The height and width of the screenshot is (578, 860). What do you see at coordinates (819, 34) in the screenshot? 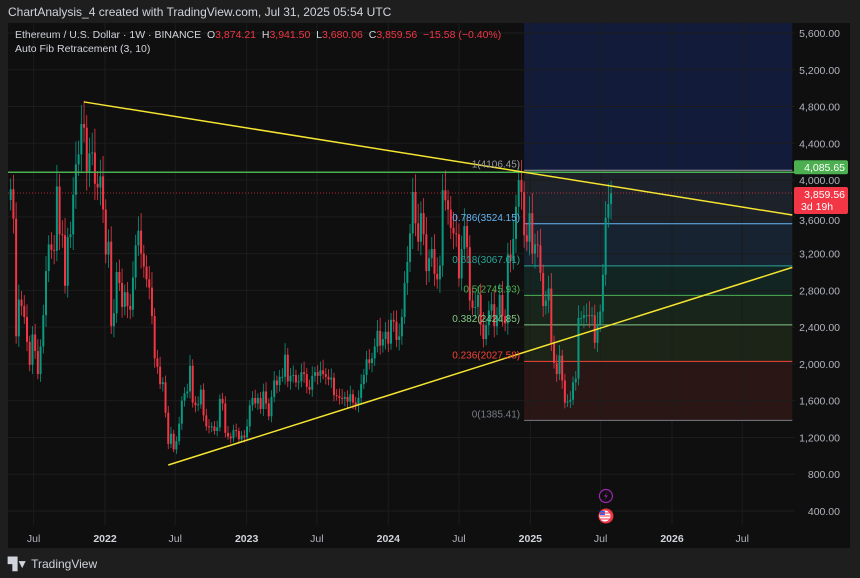
I see `price-tick-label: 5,600.00` at bounding box center [819, 34].